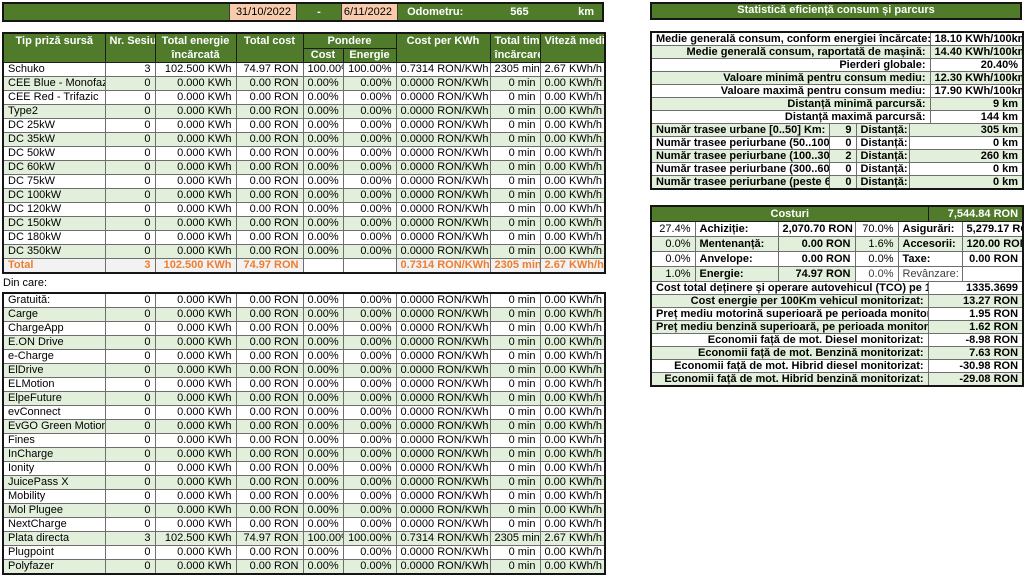  What do you see at coordinates (975, 352) in the screenshot?
I see `summary-row-value: 7.63 RON` at bounding box center [975, 352].